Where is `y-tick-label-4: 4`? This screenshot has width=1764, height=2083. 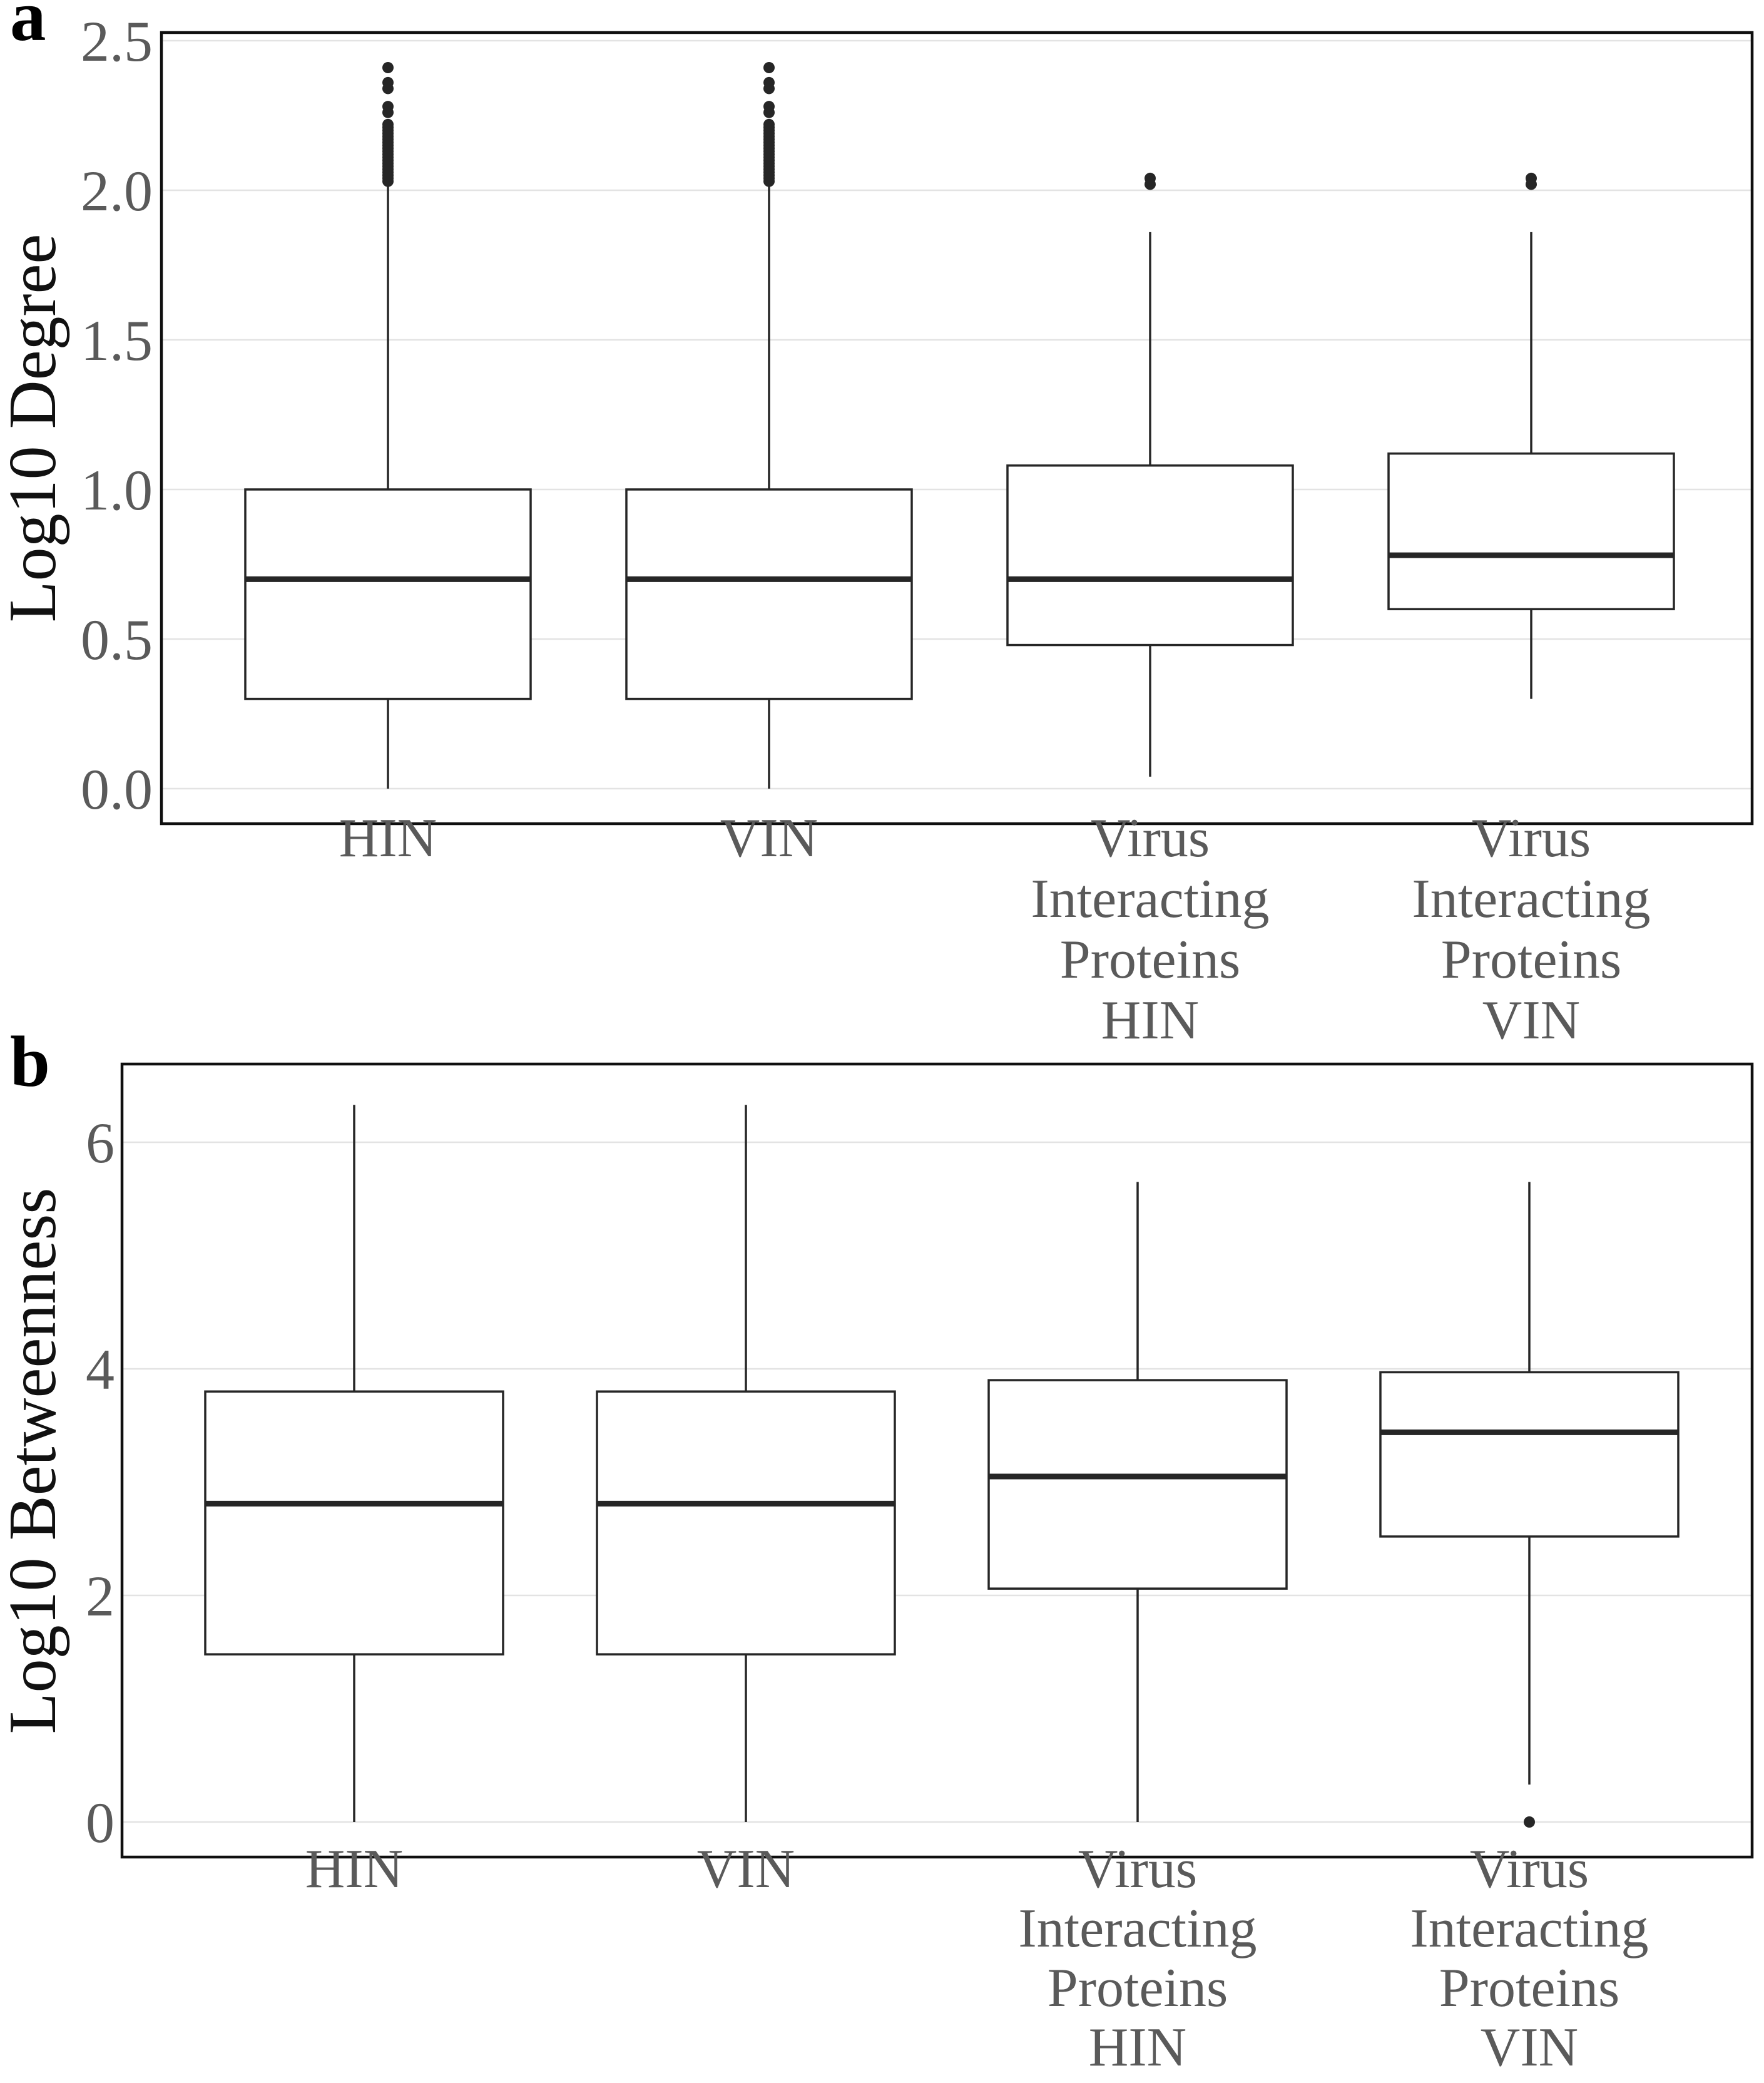 y-tick-label-4: 4 is located at coordinates (100, 1369).